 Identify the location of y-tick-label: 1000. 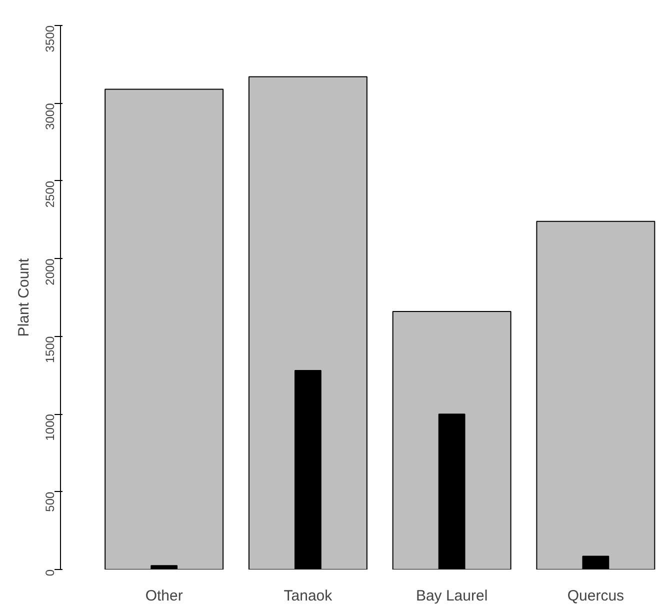
(50, 427).